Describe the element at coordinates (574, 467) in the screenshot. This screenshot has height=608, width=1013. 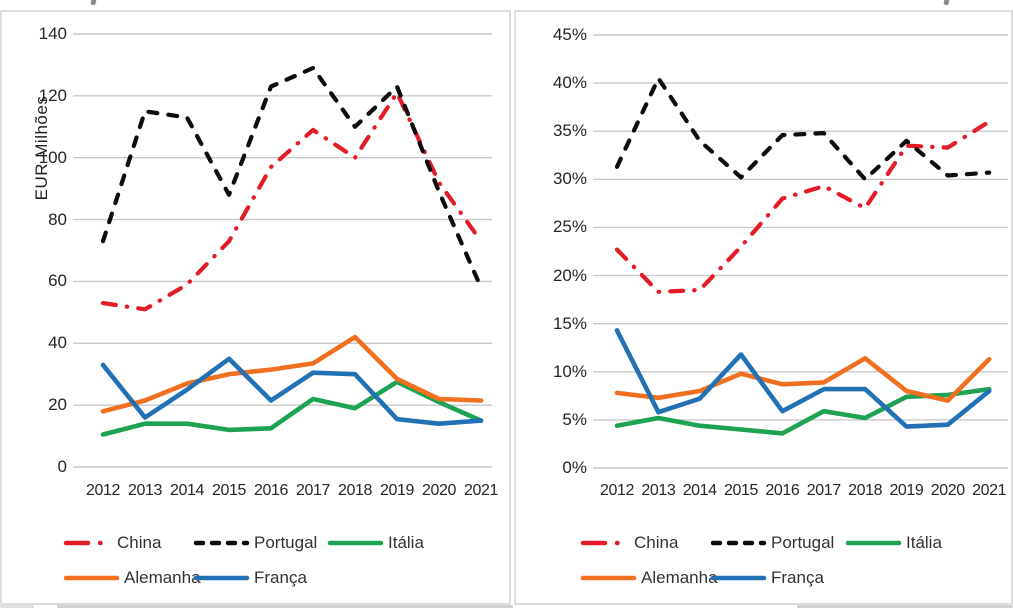
I see `y-tick-label: 0%` at that location.